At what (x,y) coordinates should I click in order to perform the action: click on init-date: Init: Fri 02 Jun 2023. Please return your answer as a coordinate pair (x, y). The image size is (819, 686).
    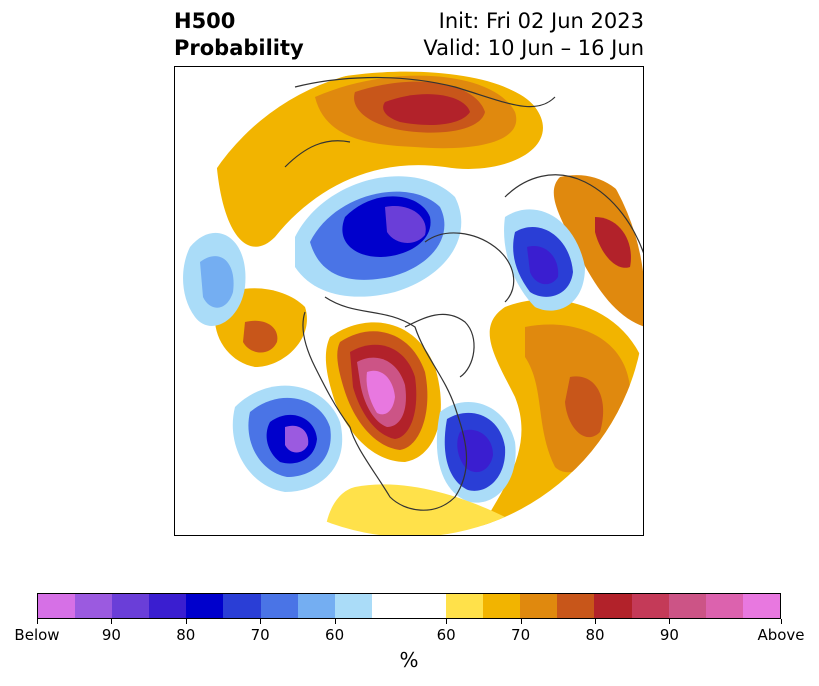
    Looking at the image, I should click on (541, 21).